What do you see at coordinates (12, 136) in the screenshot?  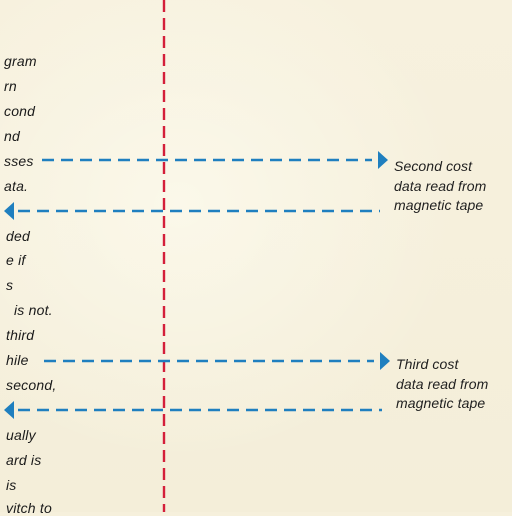 I see `left-text-line: nd` at bounding box center [12, 136].